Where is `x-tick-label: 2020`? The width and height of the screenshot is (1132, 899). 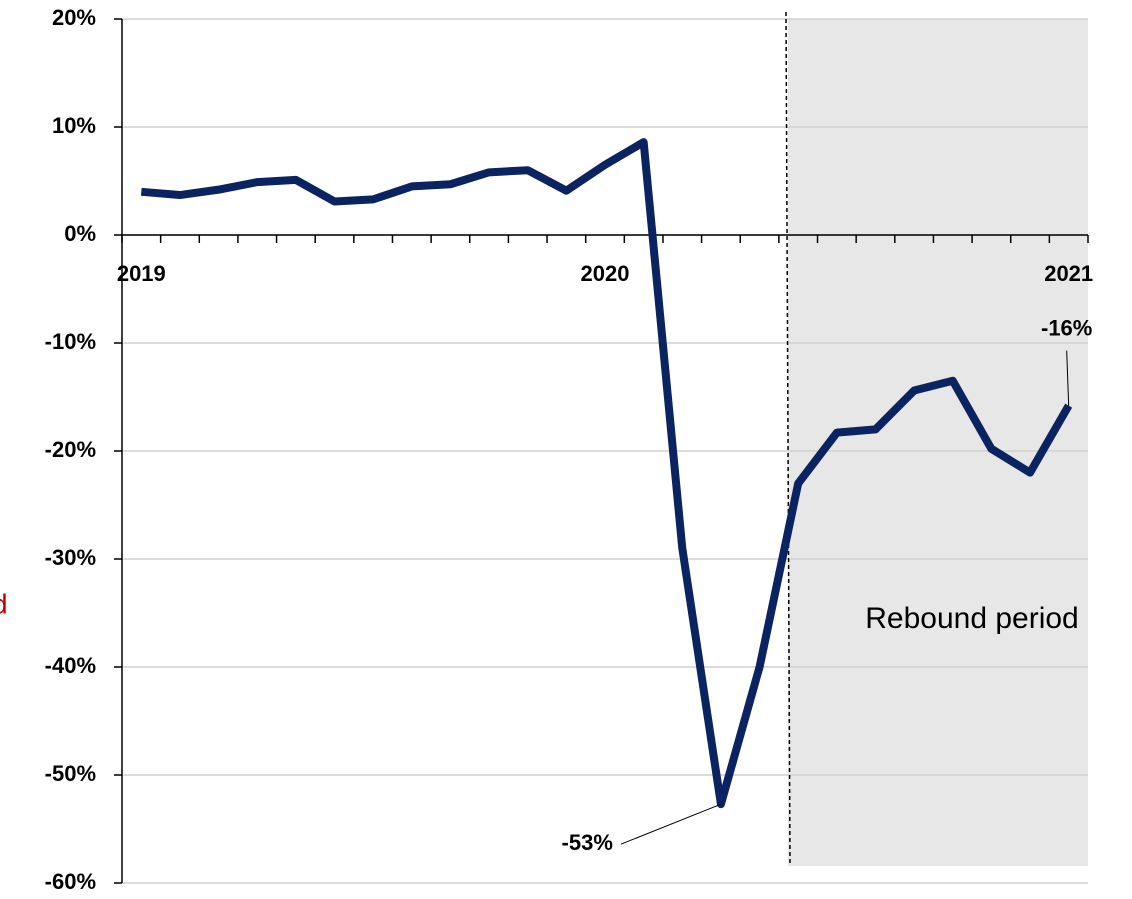 x-tick-label: 2020 is located at coordinates (605, 273).